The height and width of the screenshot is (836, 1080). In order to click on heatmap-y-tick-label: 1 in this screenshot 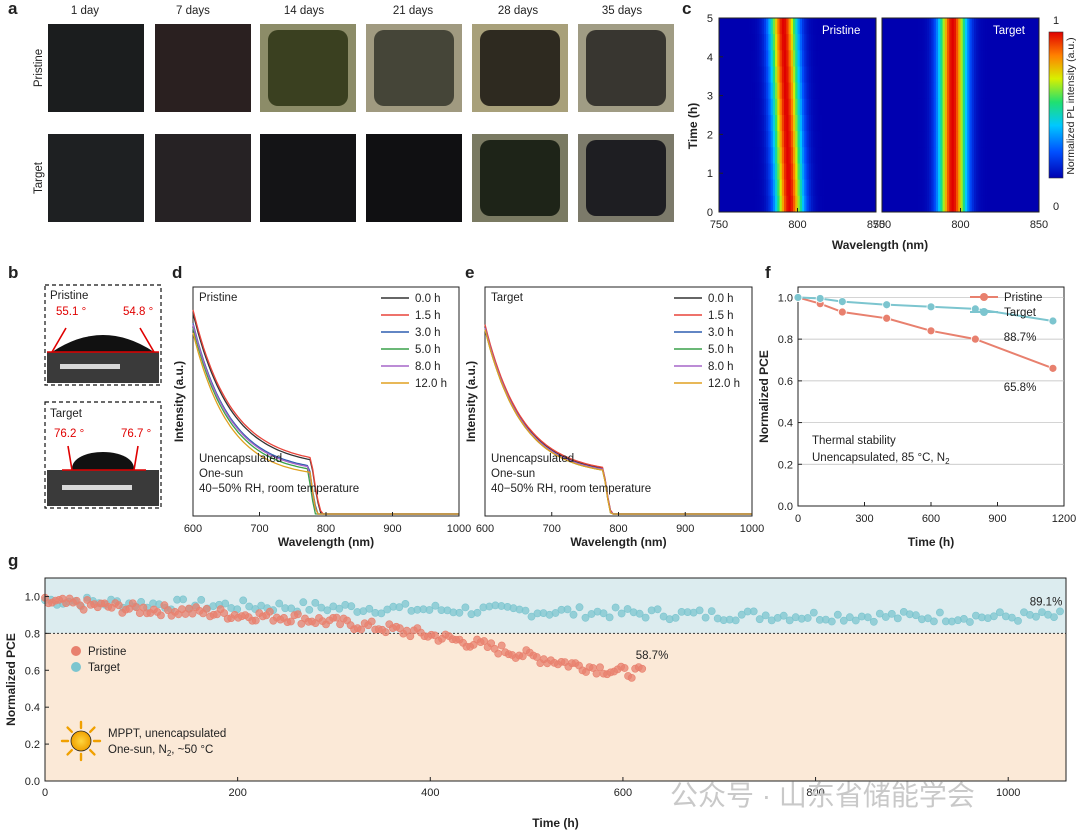, I will do `click(710, 174)`.